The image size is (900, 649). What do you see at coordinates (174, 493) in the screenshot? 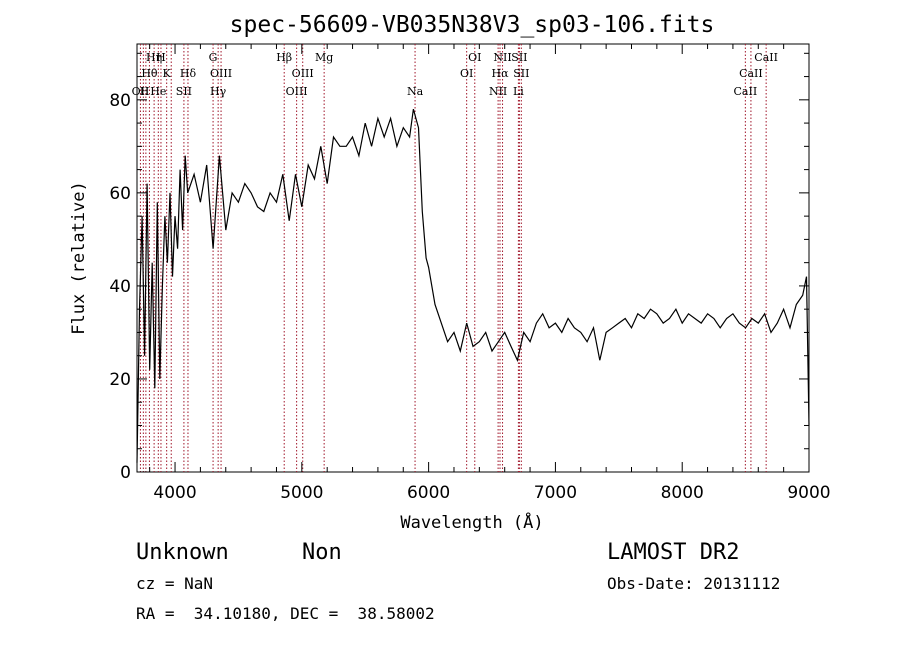
I see `x-tick-label: 4000` at bounding box center [174, 493].